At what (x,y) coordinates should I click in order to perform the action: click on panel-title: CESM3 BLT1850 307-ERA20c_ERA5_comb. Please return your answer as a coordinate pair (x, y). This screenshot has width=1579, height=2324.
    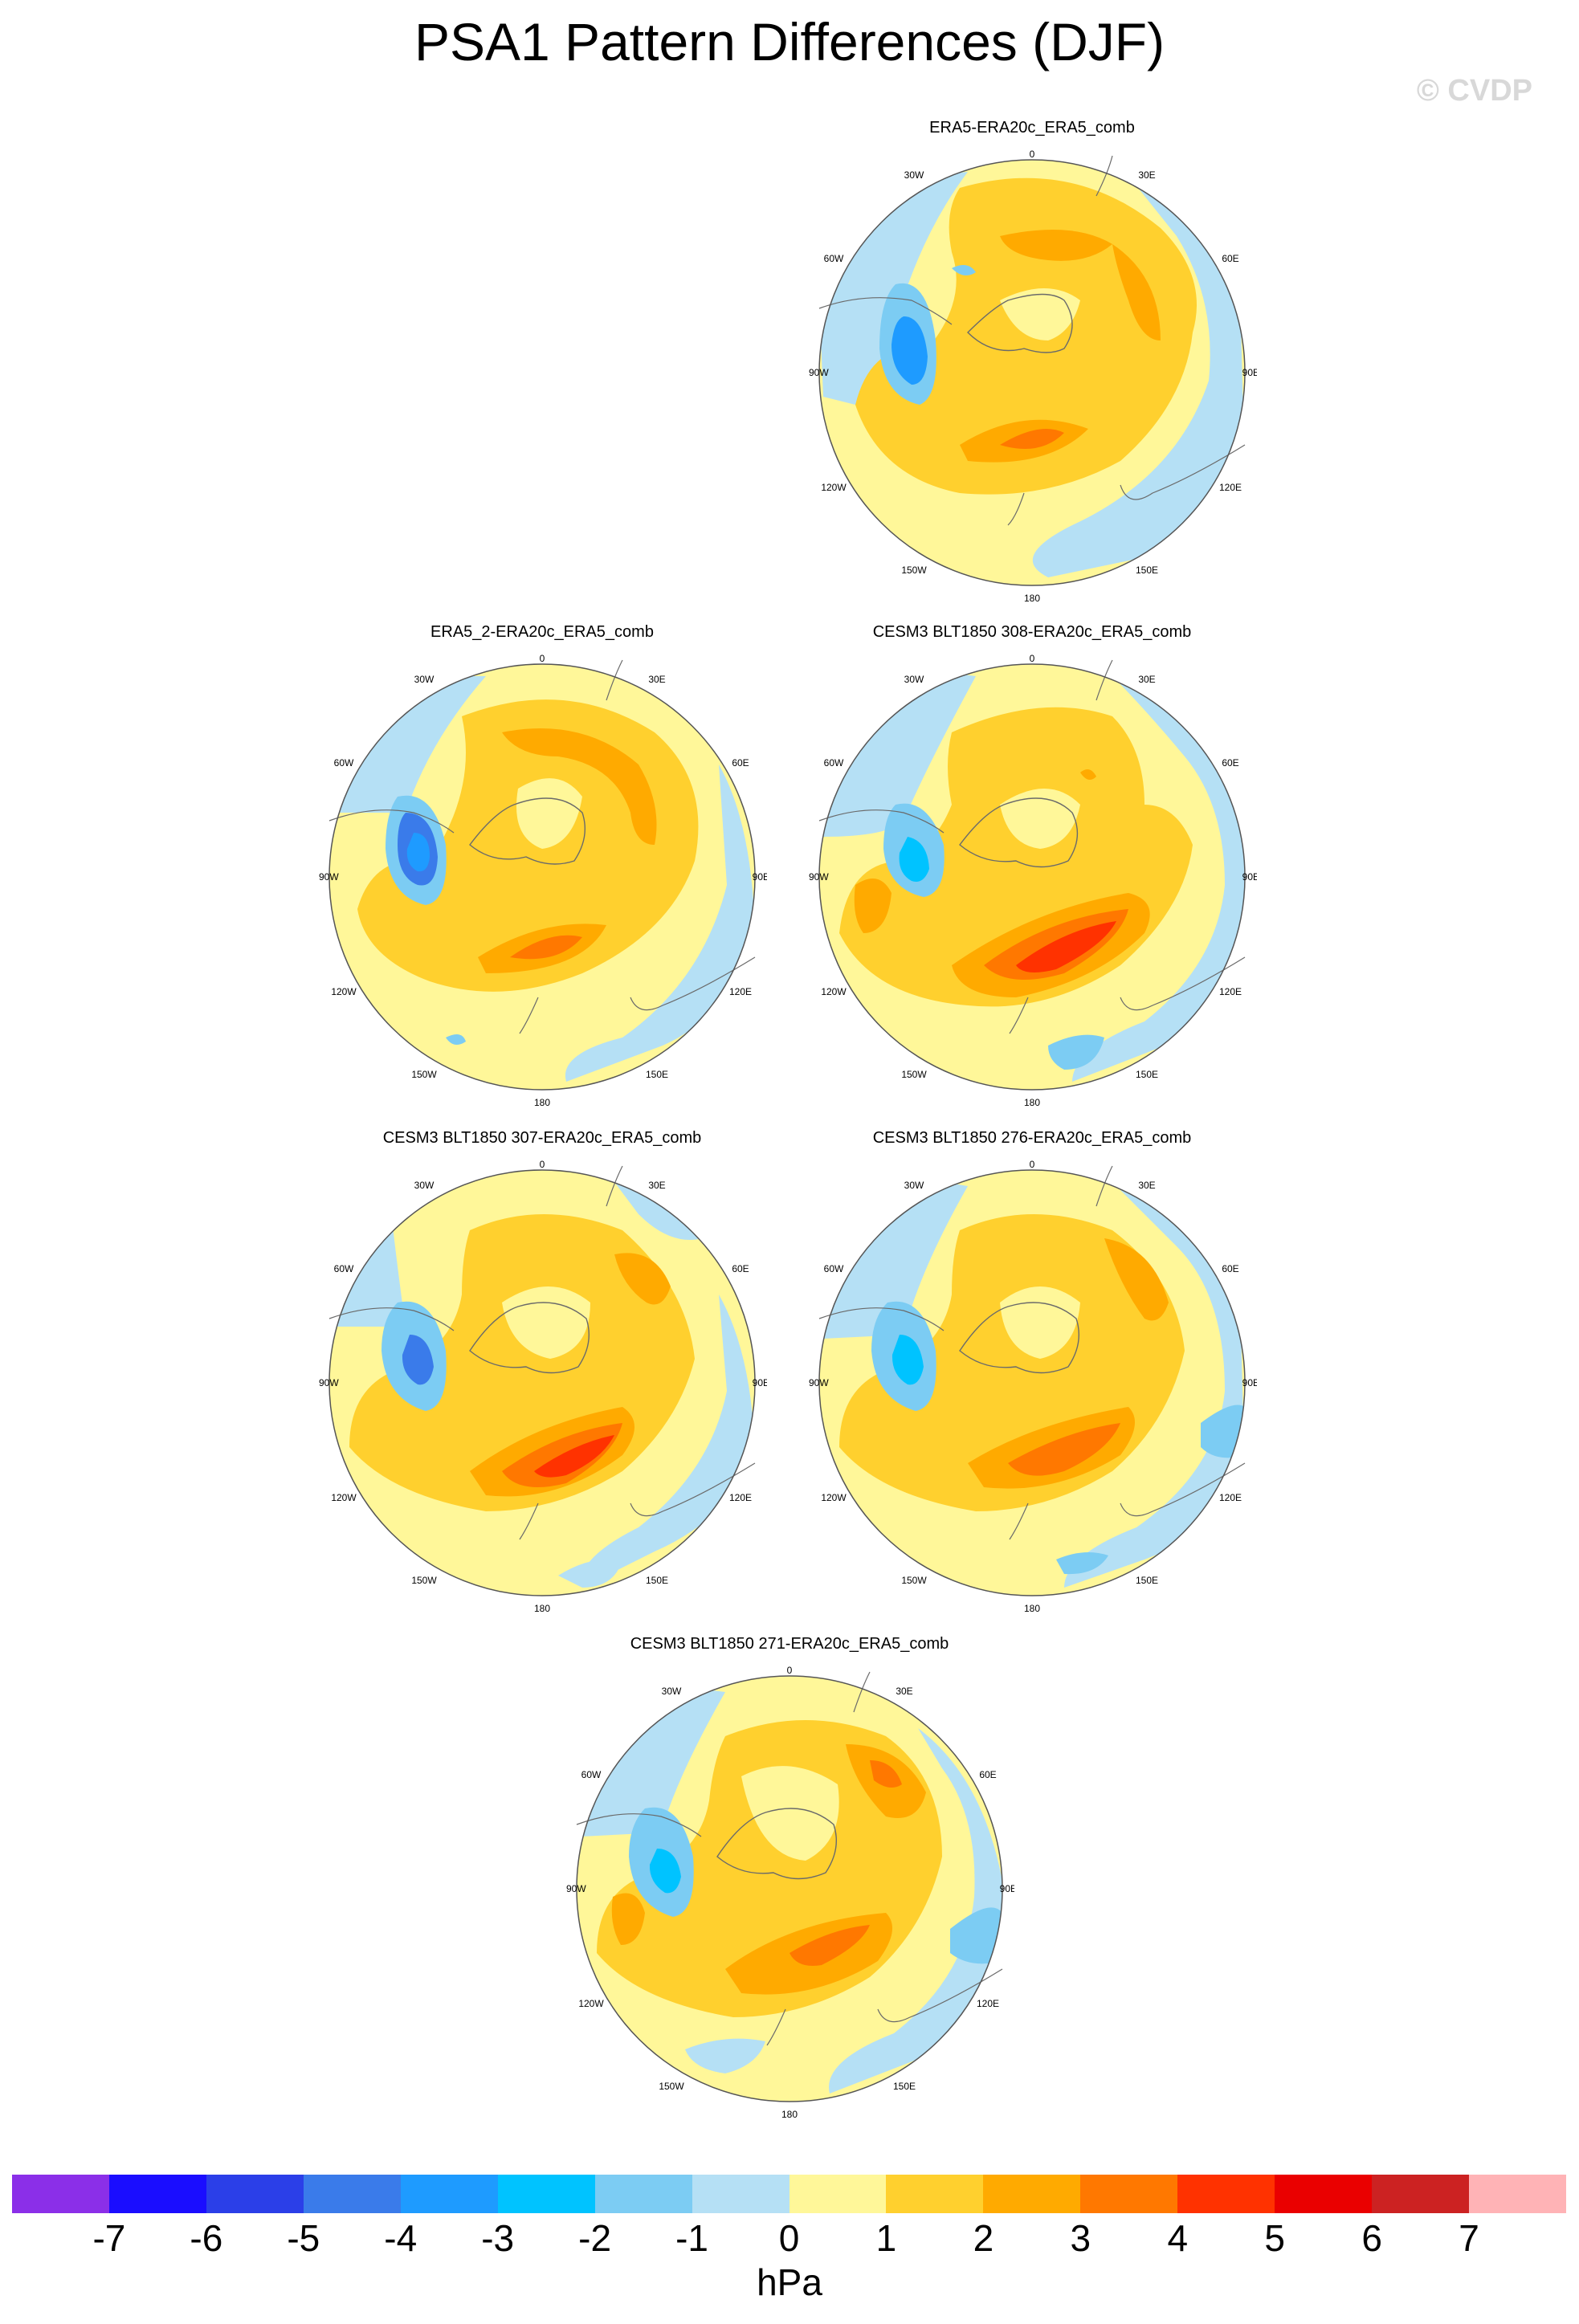
    Looking at the image, I should click on (542, 1138).